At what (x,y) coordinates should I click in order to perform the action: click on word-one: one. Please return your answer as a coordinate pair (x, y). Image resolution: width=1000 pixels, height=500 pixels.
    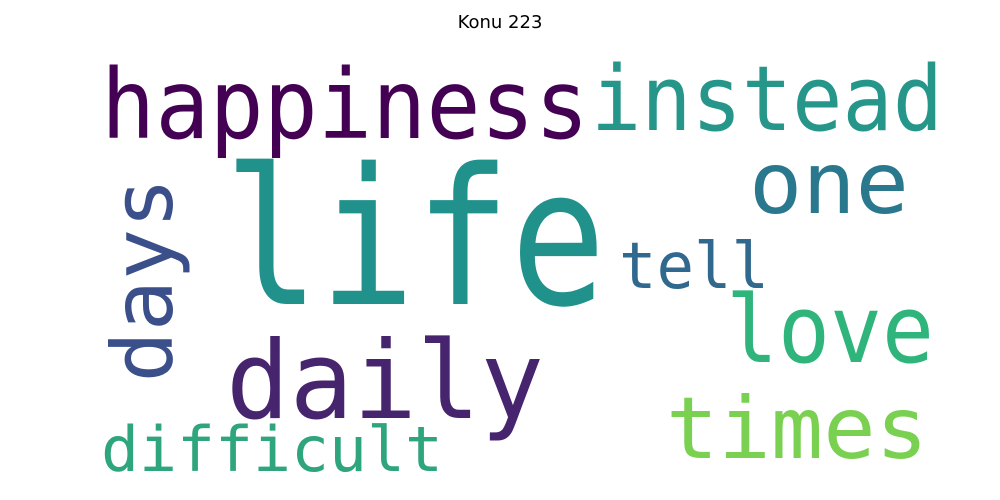
    Looking at the image, I should click on (829, 184).